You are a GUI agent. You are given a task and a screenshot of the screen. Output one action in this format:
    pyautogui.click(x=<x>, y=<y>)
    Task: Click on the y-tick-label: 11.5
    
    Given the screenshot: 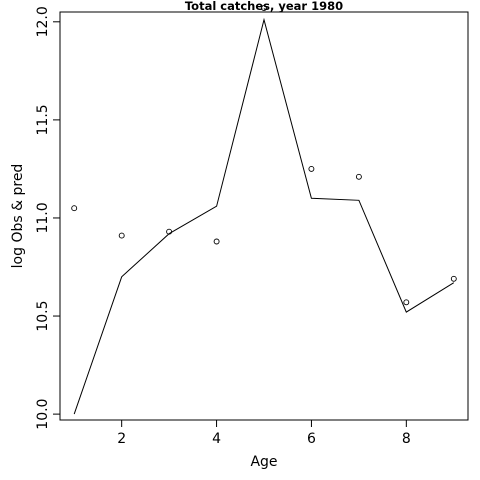 What is the action you would take?
    pyautogui.click(x=43, y=119)
    